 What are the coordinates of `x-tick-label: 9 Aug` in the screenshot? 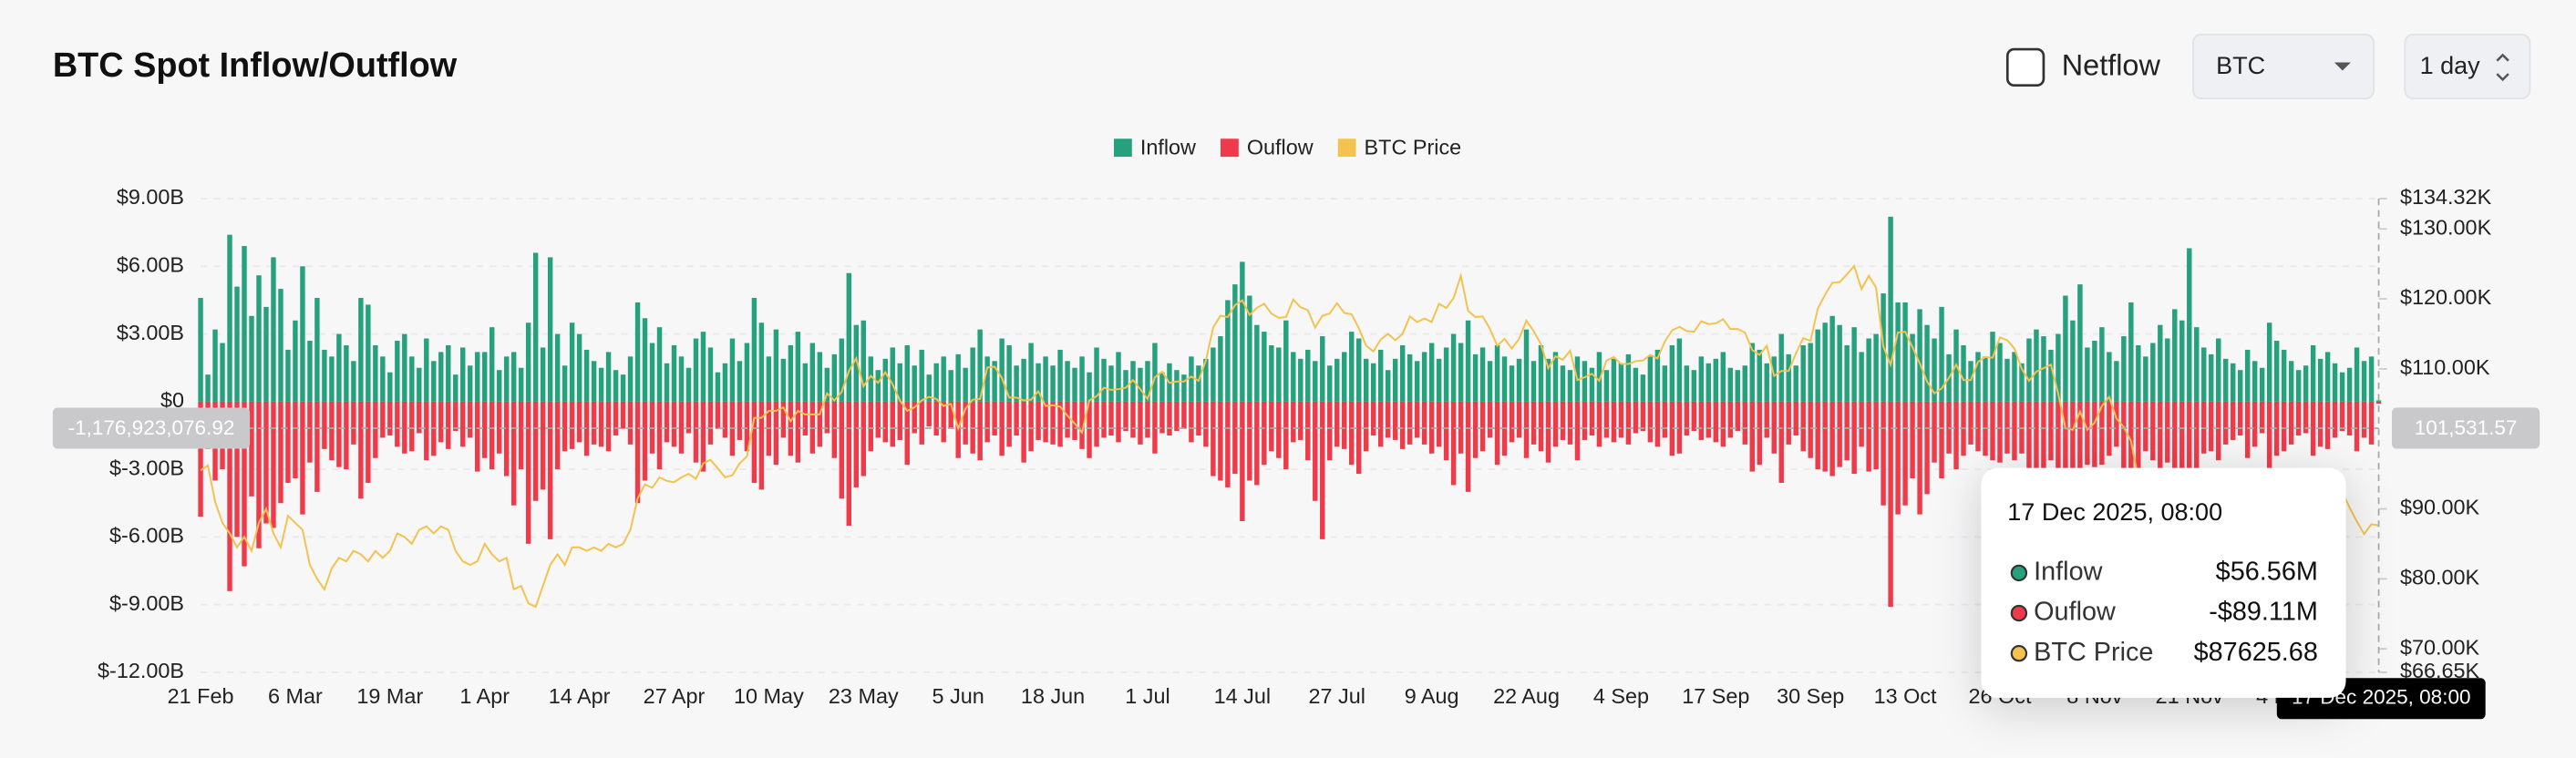 It's located at (1432, 696).